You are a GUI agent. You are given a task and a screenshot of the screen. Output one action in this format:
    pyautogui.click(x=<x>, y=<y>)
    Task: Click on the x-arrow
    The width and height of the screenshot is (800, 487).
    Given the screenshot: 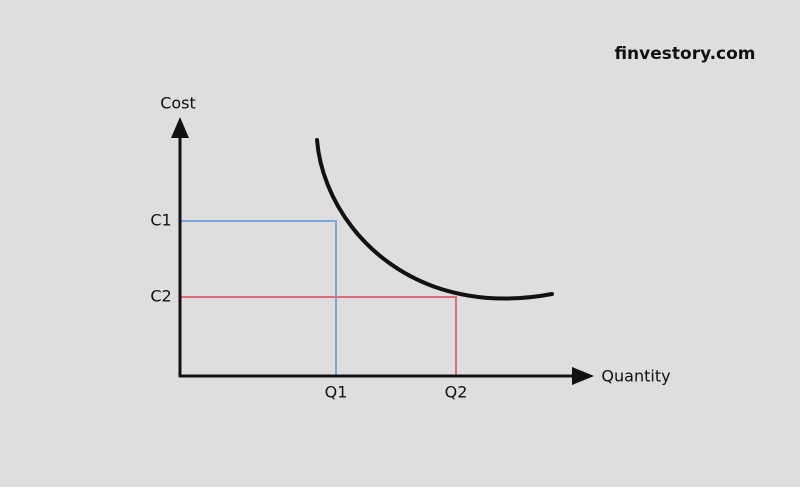 What is the action you would take?
    pyautogui.click(x=583, y=376)
    